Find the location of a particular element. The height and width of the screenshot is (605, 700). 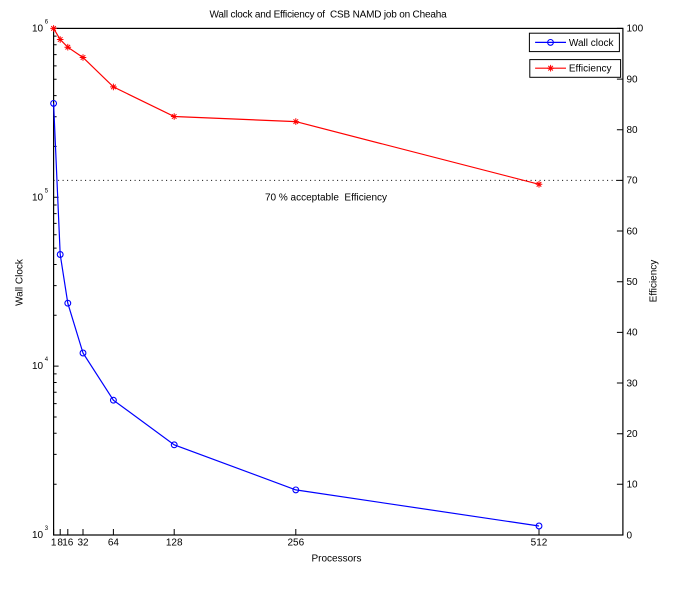

svg-text: 64 is located at coordinates (114, 543).